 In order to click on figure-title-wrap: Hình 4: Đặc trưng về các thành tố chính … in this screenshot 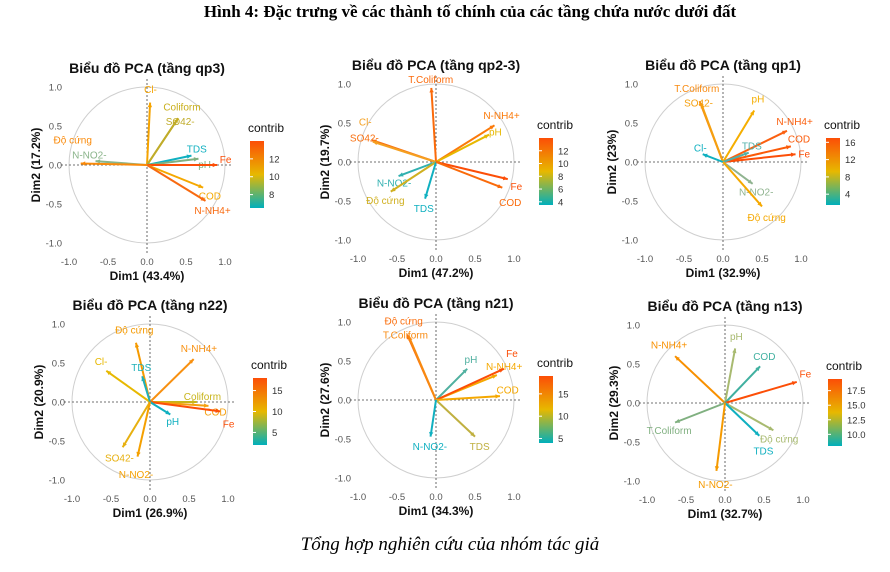, I will do `click(445, 12)`.